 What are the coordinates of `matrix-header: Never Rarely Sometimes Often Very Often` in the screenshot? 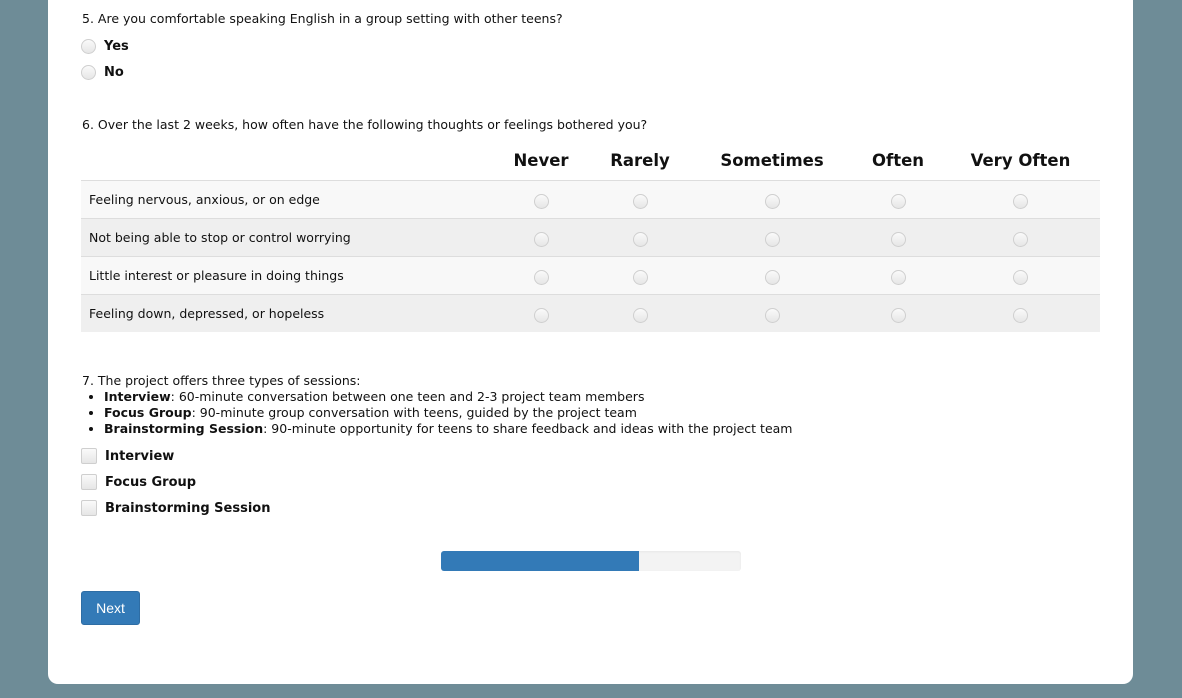 It's located at (590, 160).